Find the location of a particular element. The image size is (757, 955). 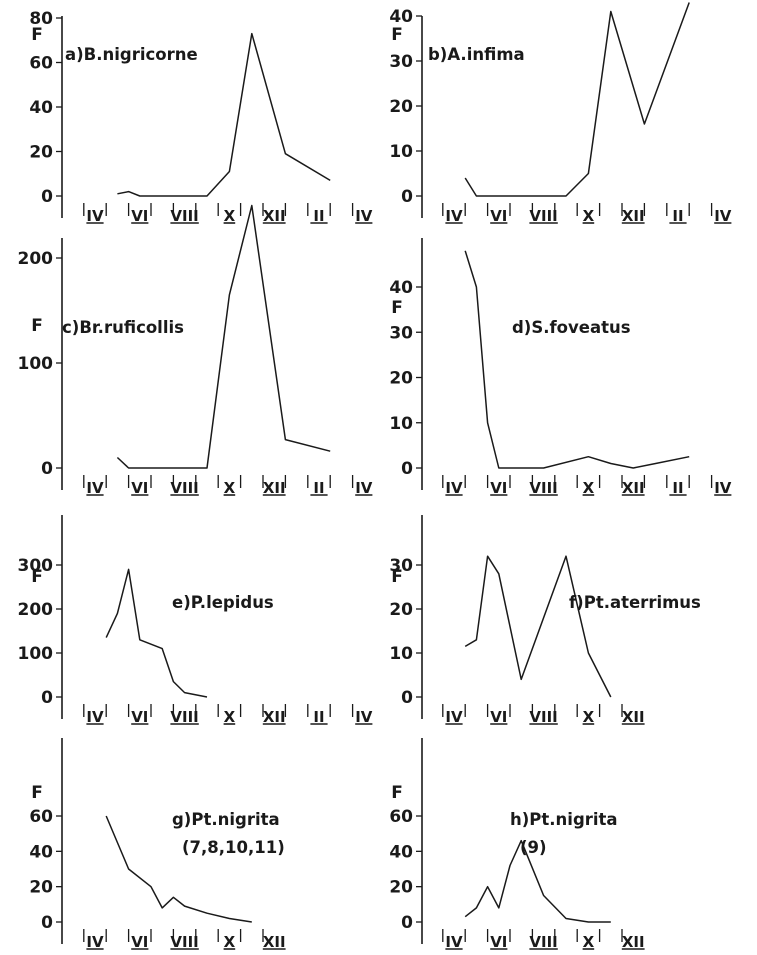

panel-subtitle: (7,8,10,11) is located at coordinates (233, 847).